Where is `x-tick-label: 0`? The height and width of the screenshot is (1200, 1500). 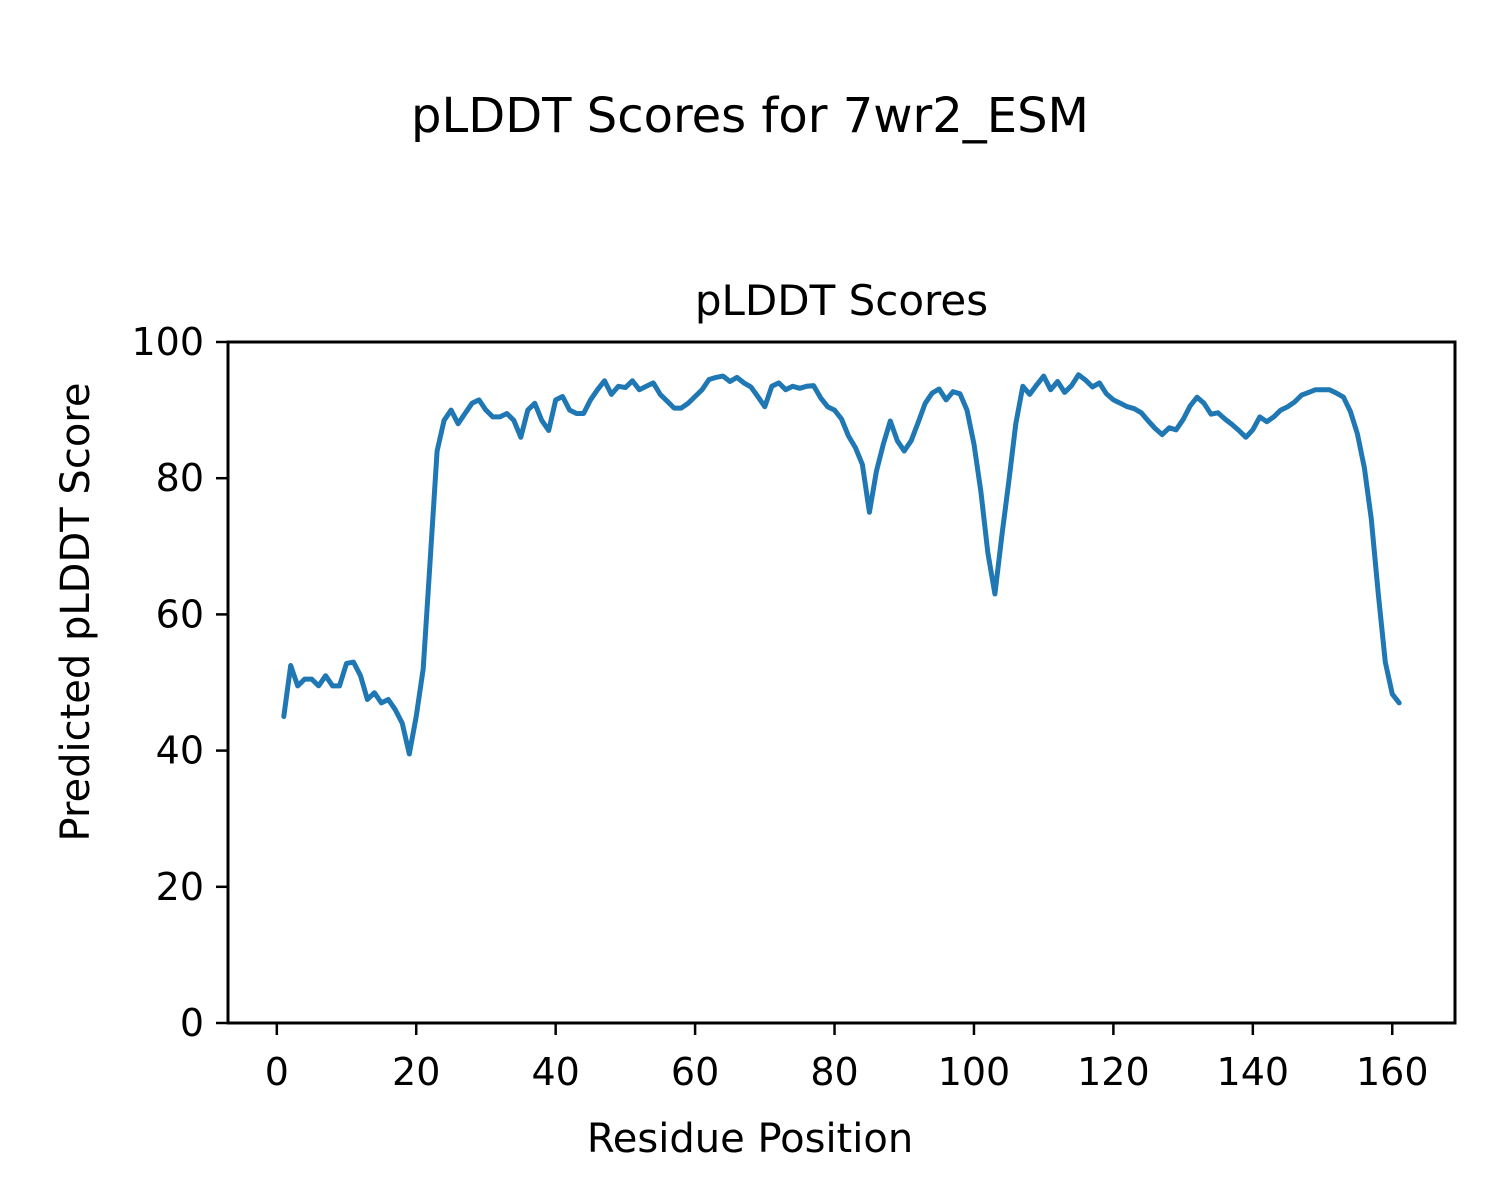 x-tick-label: 0 is located at coordinates (277, 1072).